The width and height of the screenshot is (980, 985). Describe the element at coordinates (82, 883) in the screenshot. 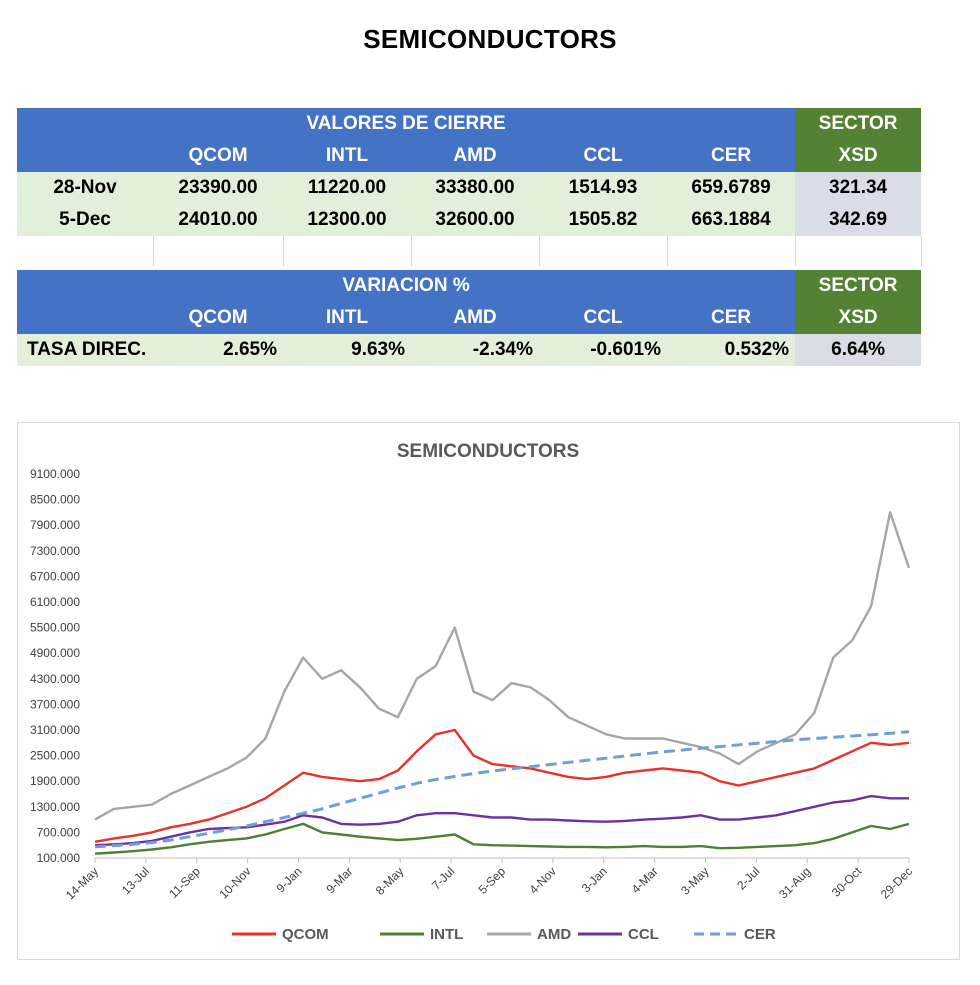

I see `x-tick-label: 14-May` at that location.